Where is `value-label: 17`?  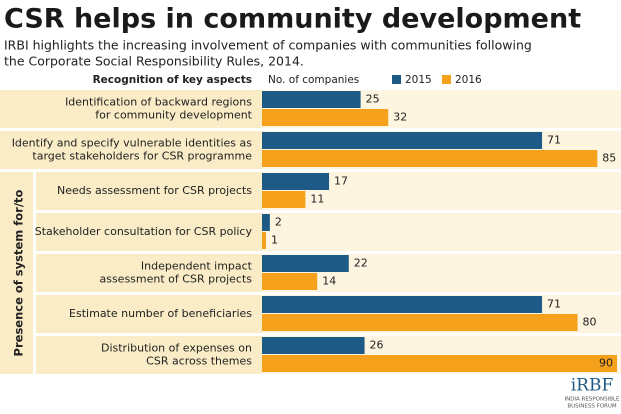 value-label: 17 is located at coordinates (341, 181).